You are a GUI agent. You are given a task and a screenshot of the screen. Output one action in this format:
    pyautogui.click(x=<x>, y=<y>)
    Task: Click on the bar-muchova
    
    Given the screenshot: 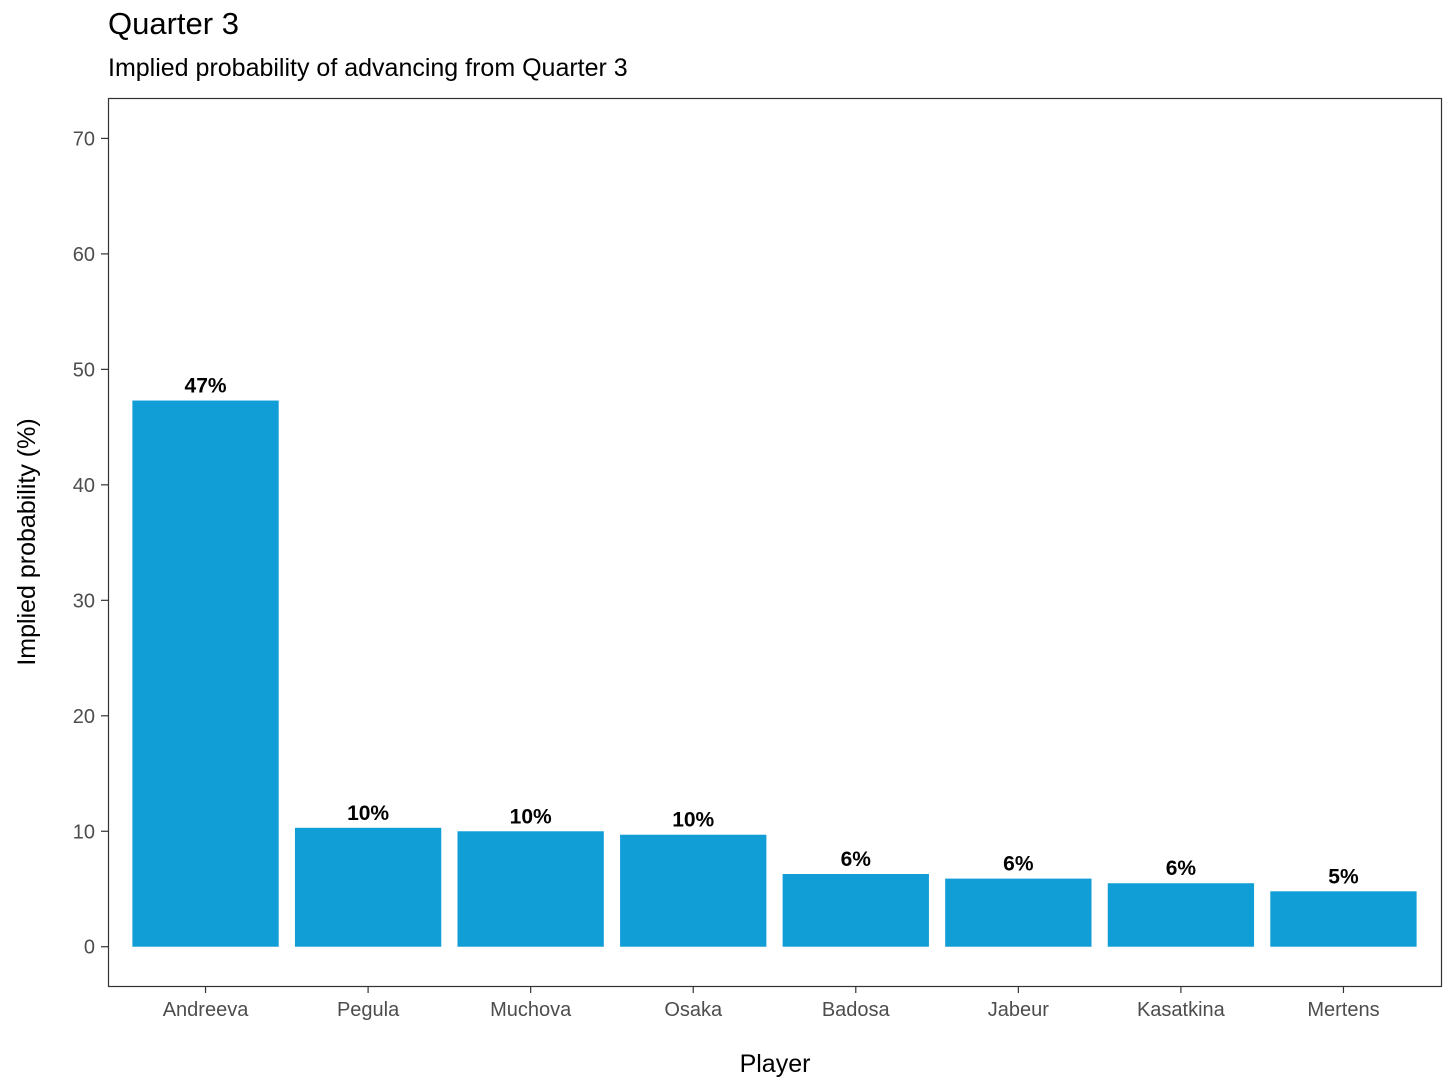 What is the action you would take?
    pyautogui.click(x=530, y=889)
    